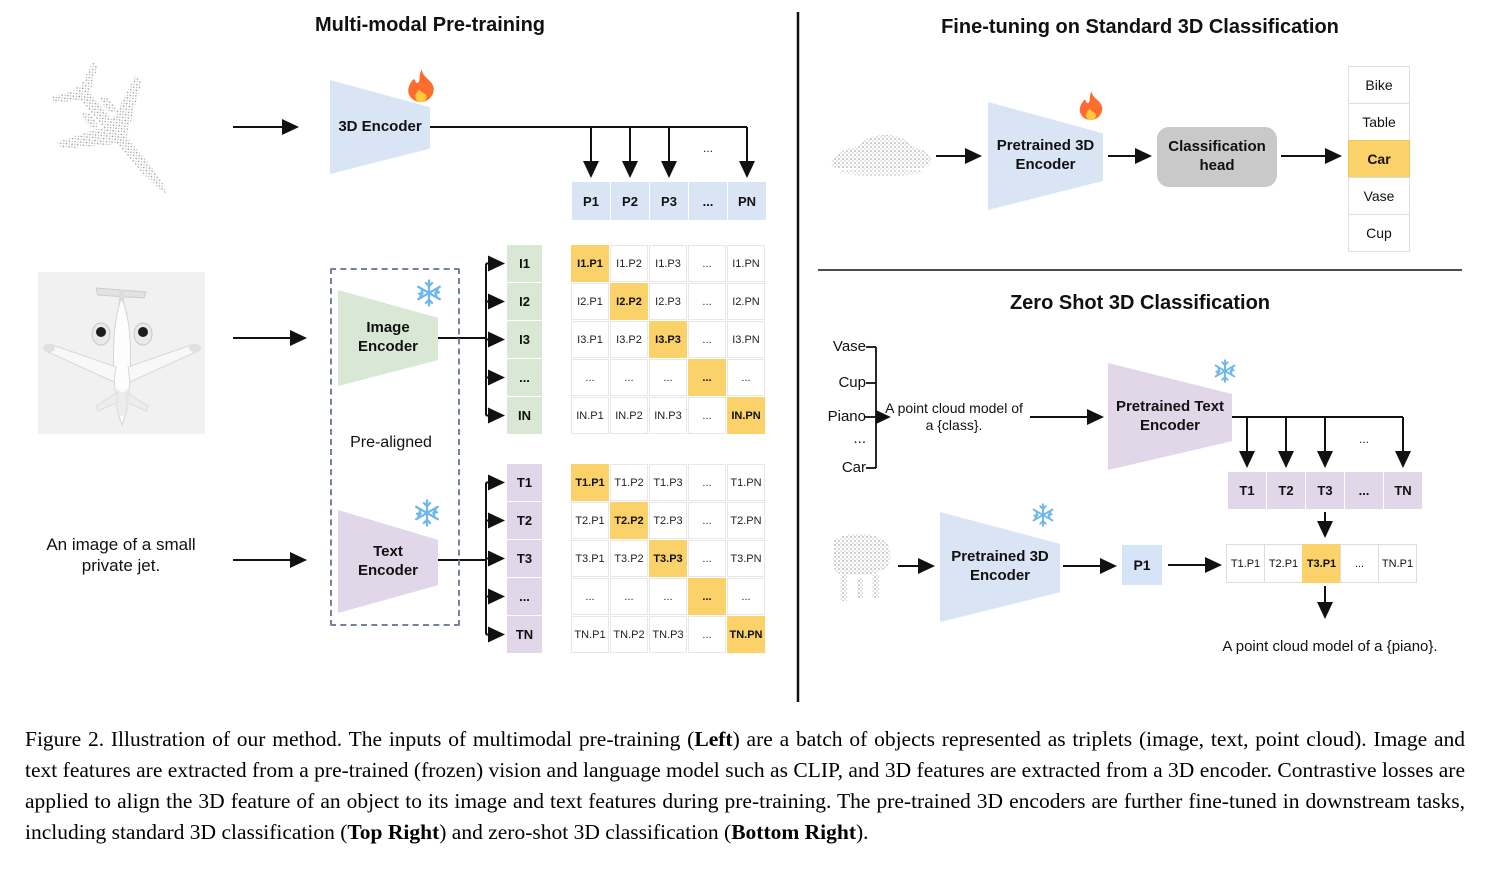  Describe the element at coordinates (629, 415) in the screenshot. I see `similarity-matrix-cell: IN.P2` at that location.